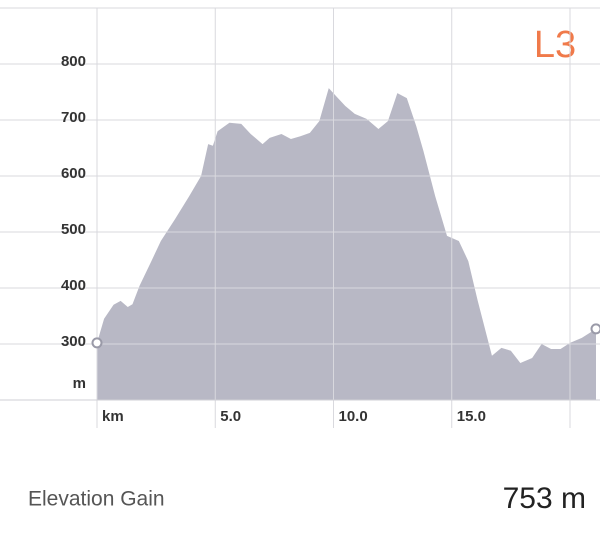 Image resolution: width=600 pixels, height=543 pixels. What do you see at coordinates (352, 416) in the screenshot?
I see `x-tick-label: 10.0` at bounding box center [352, 416].